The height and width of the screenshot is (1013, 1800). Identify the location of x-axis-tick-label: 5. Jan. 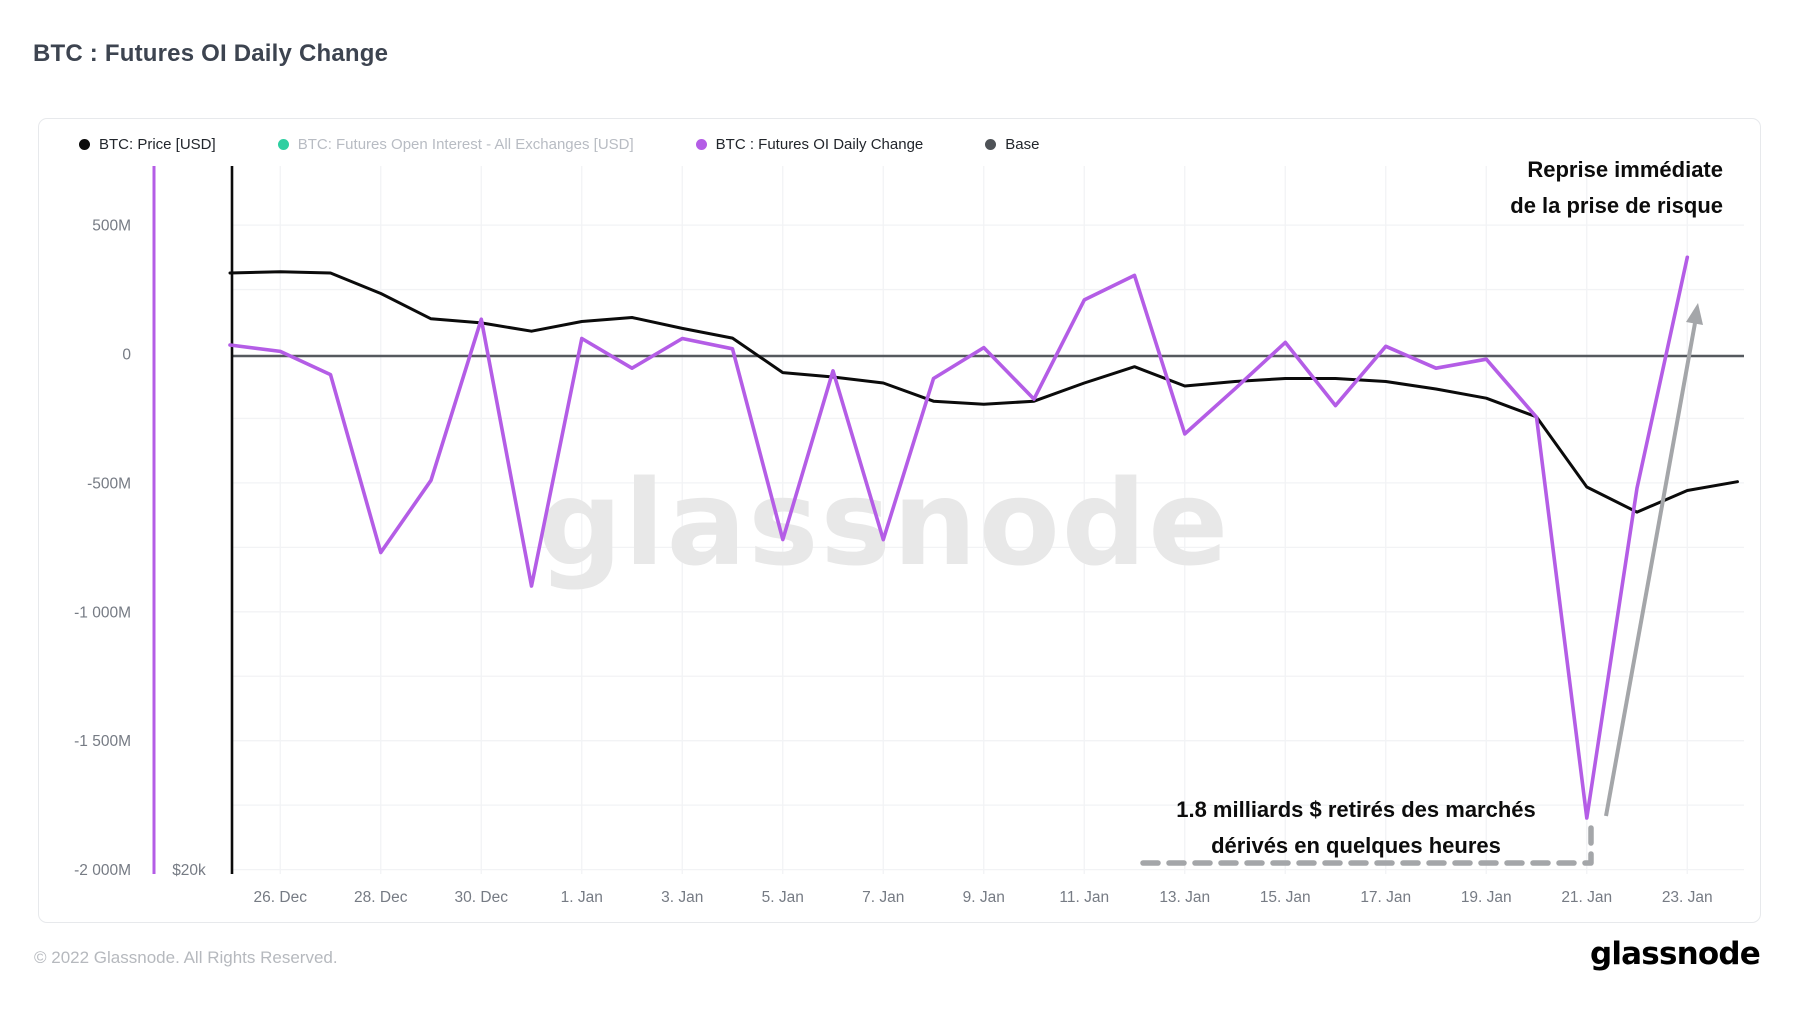
(783, 897).